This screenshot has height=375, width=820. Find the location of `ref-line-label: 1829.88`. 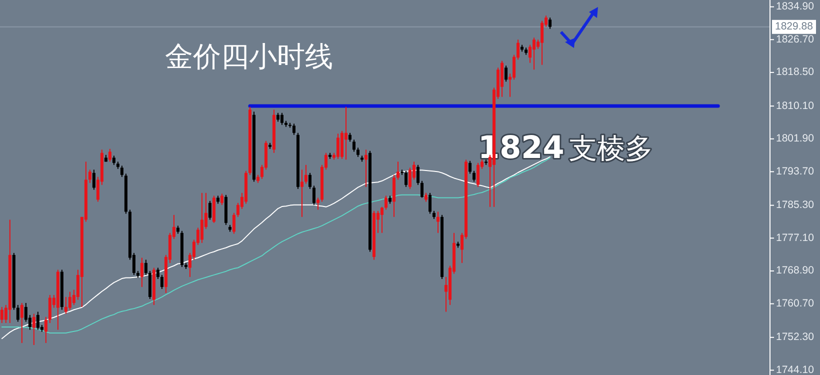

ref-line-label: 1829.88 is located at coordinates (794, 26).